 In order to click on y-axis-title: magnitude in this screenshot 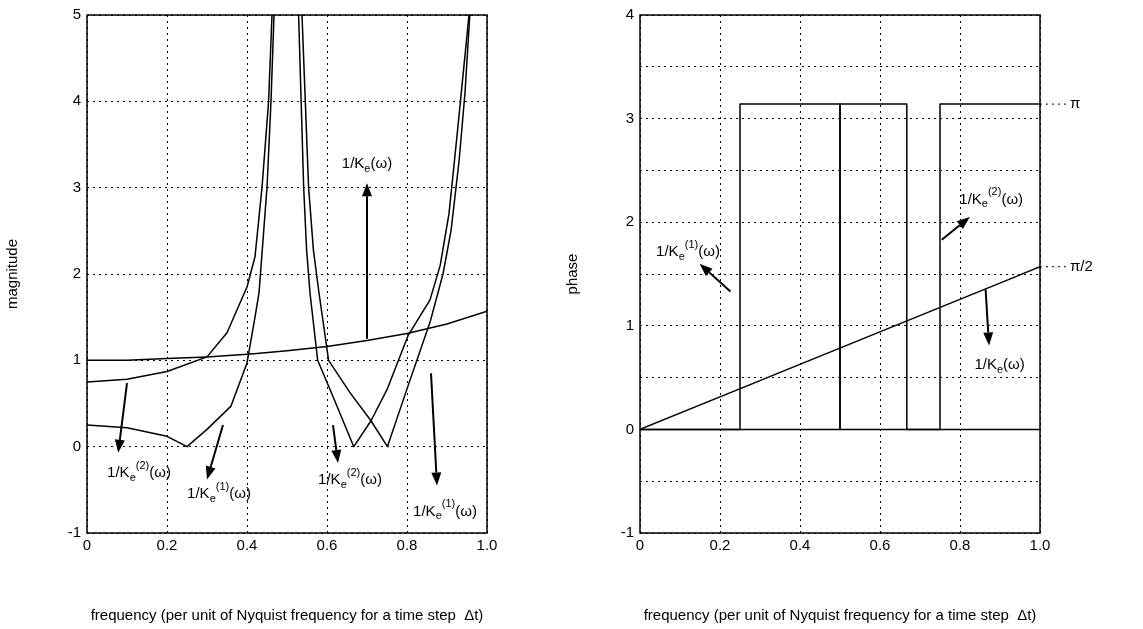, I will do `click(12, 274)`.